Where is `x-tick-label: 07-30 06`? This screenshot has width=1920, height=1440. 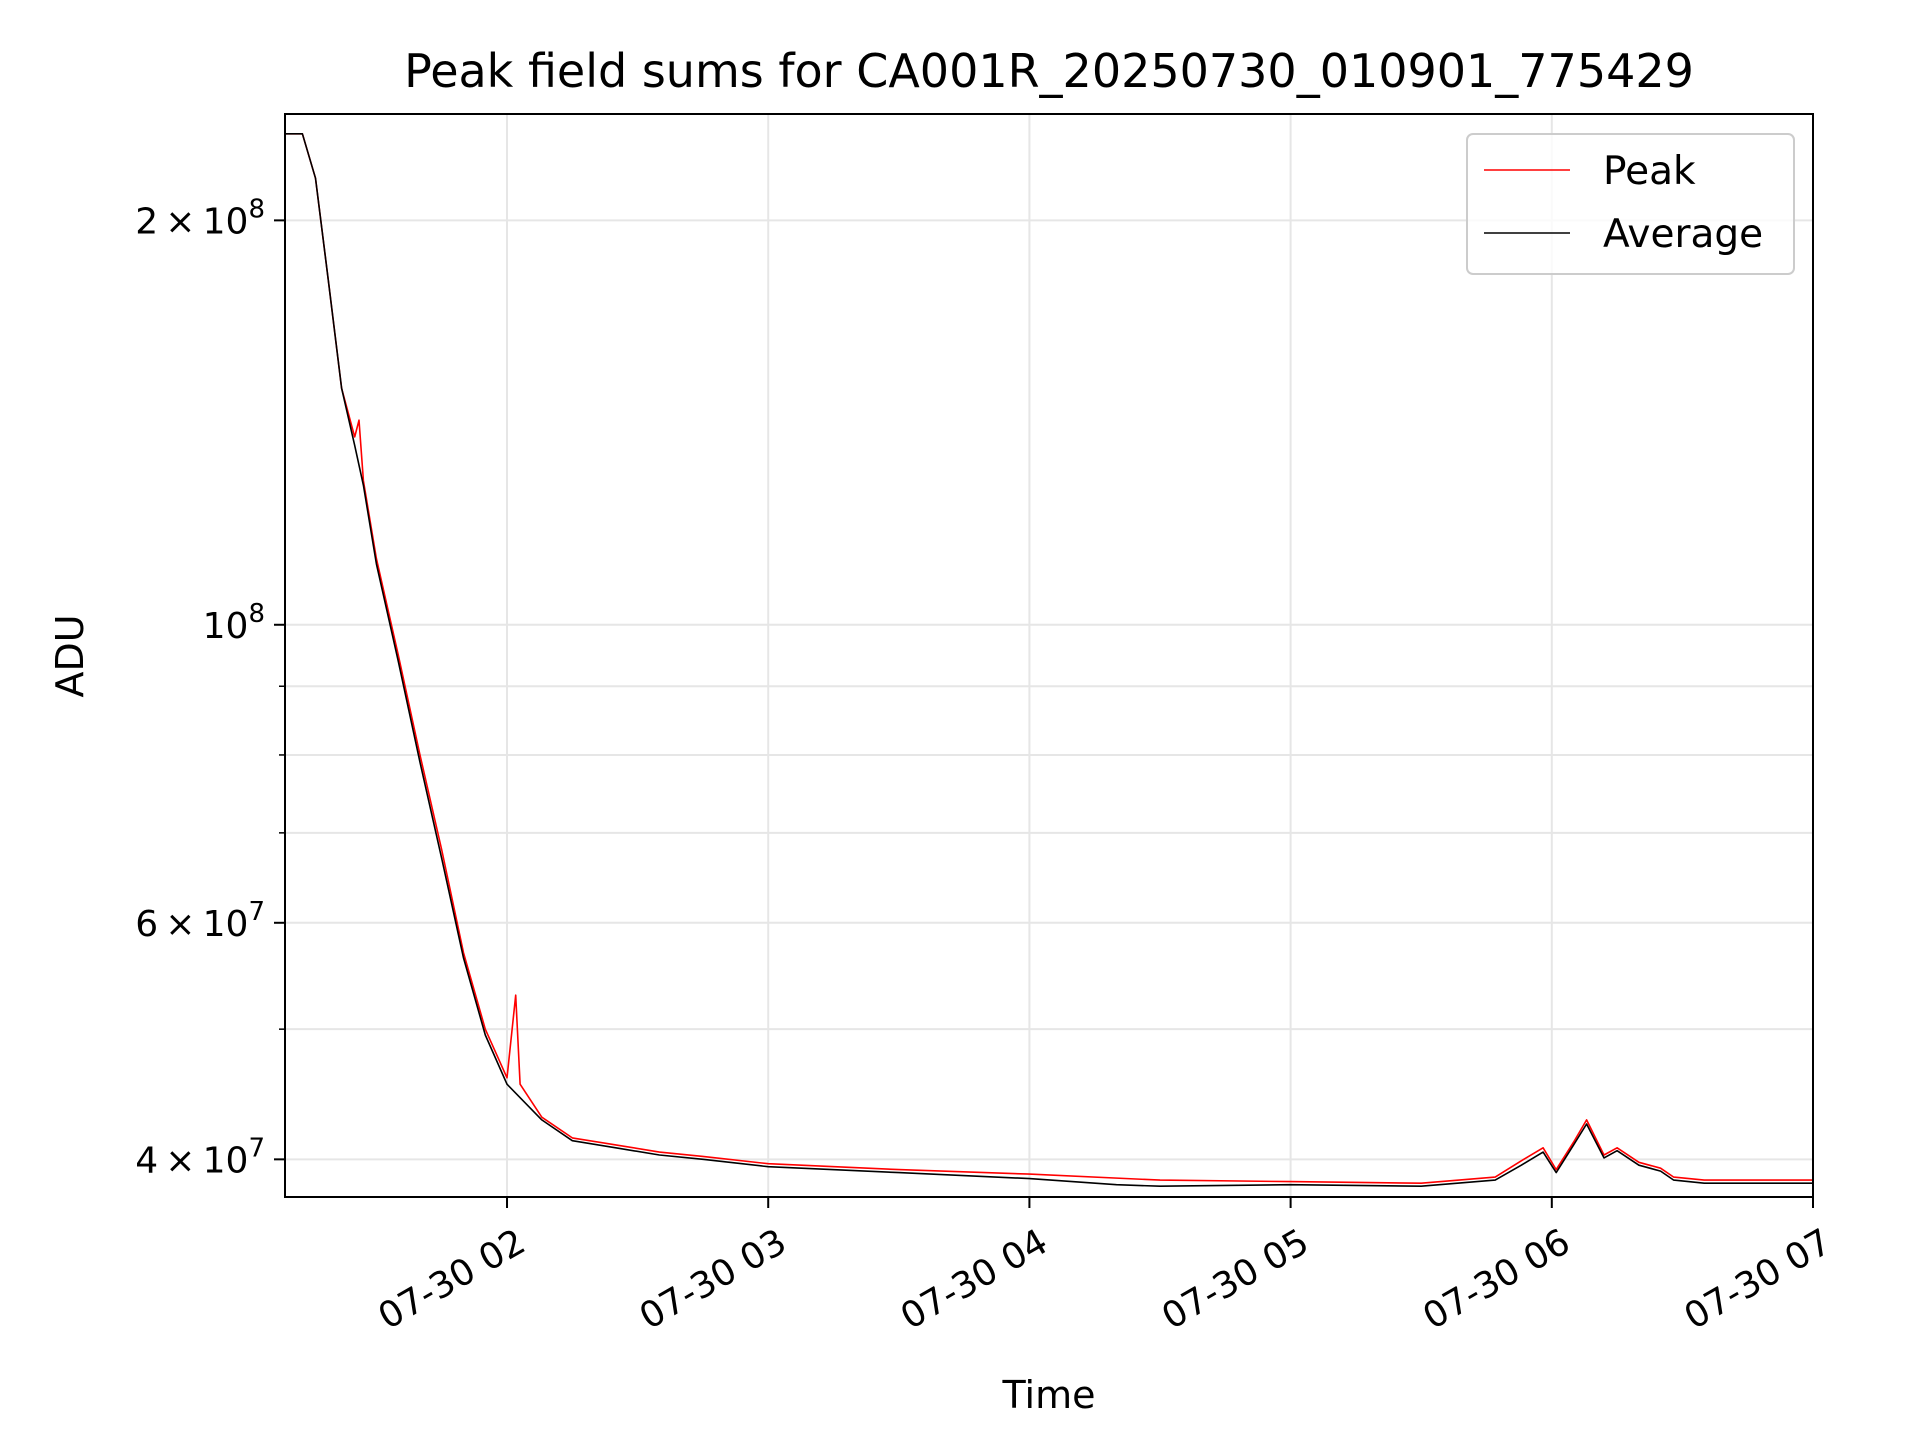 x-tick-label: 07-30 06 is located at coordinates (1496, 1279).